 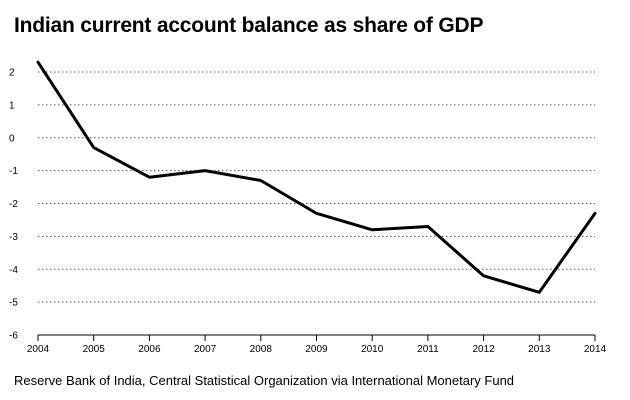 What do you see at coordinates (12, 73) in the screenshot?
I see `y-tick-label: 2` at bounding box center [12, 73].